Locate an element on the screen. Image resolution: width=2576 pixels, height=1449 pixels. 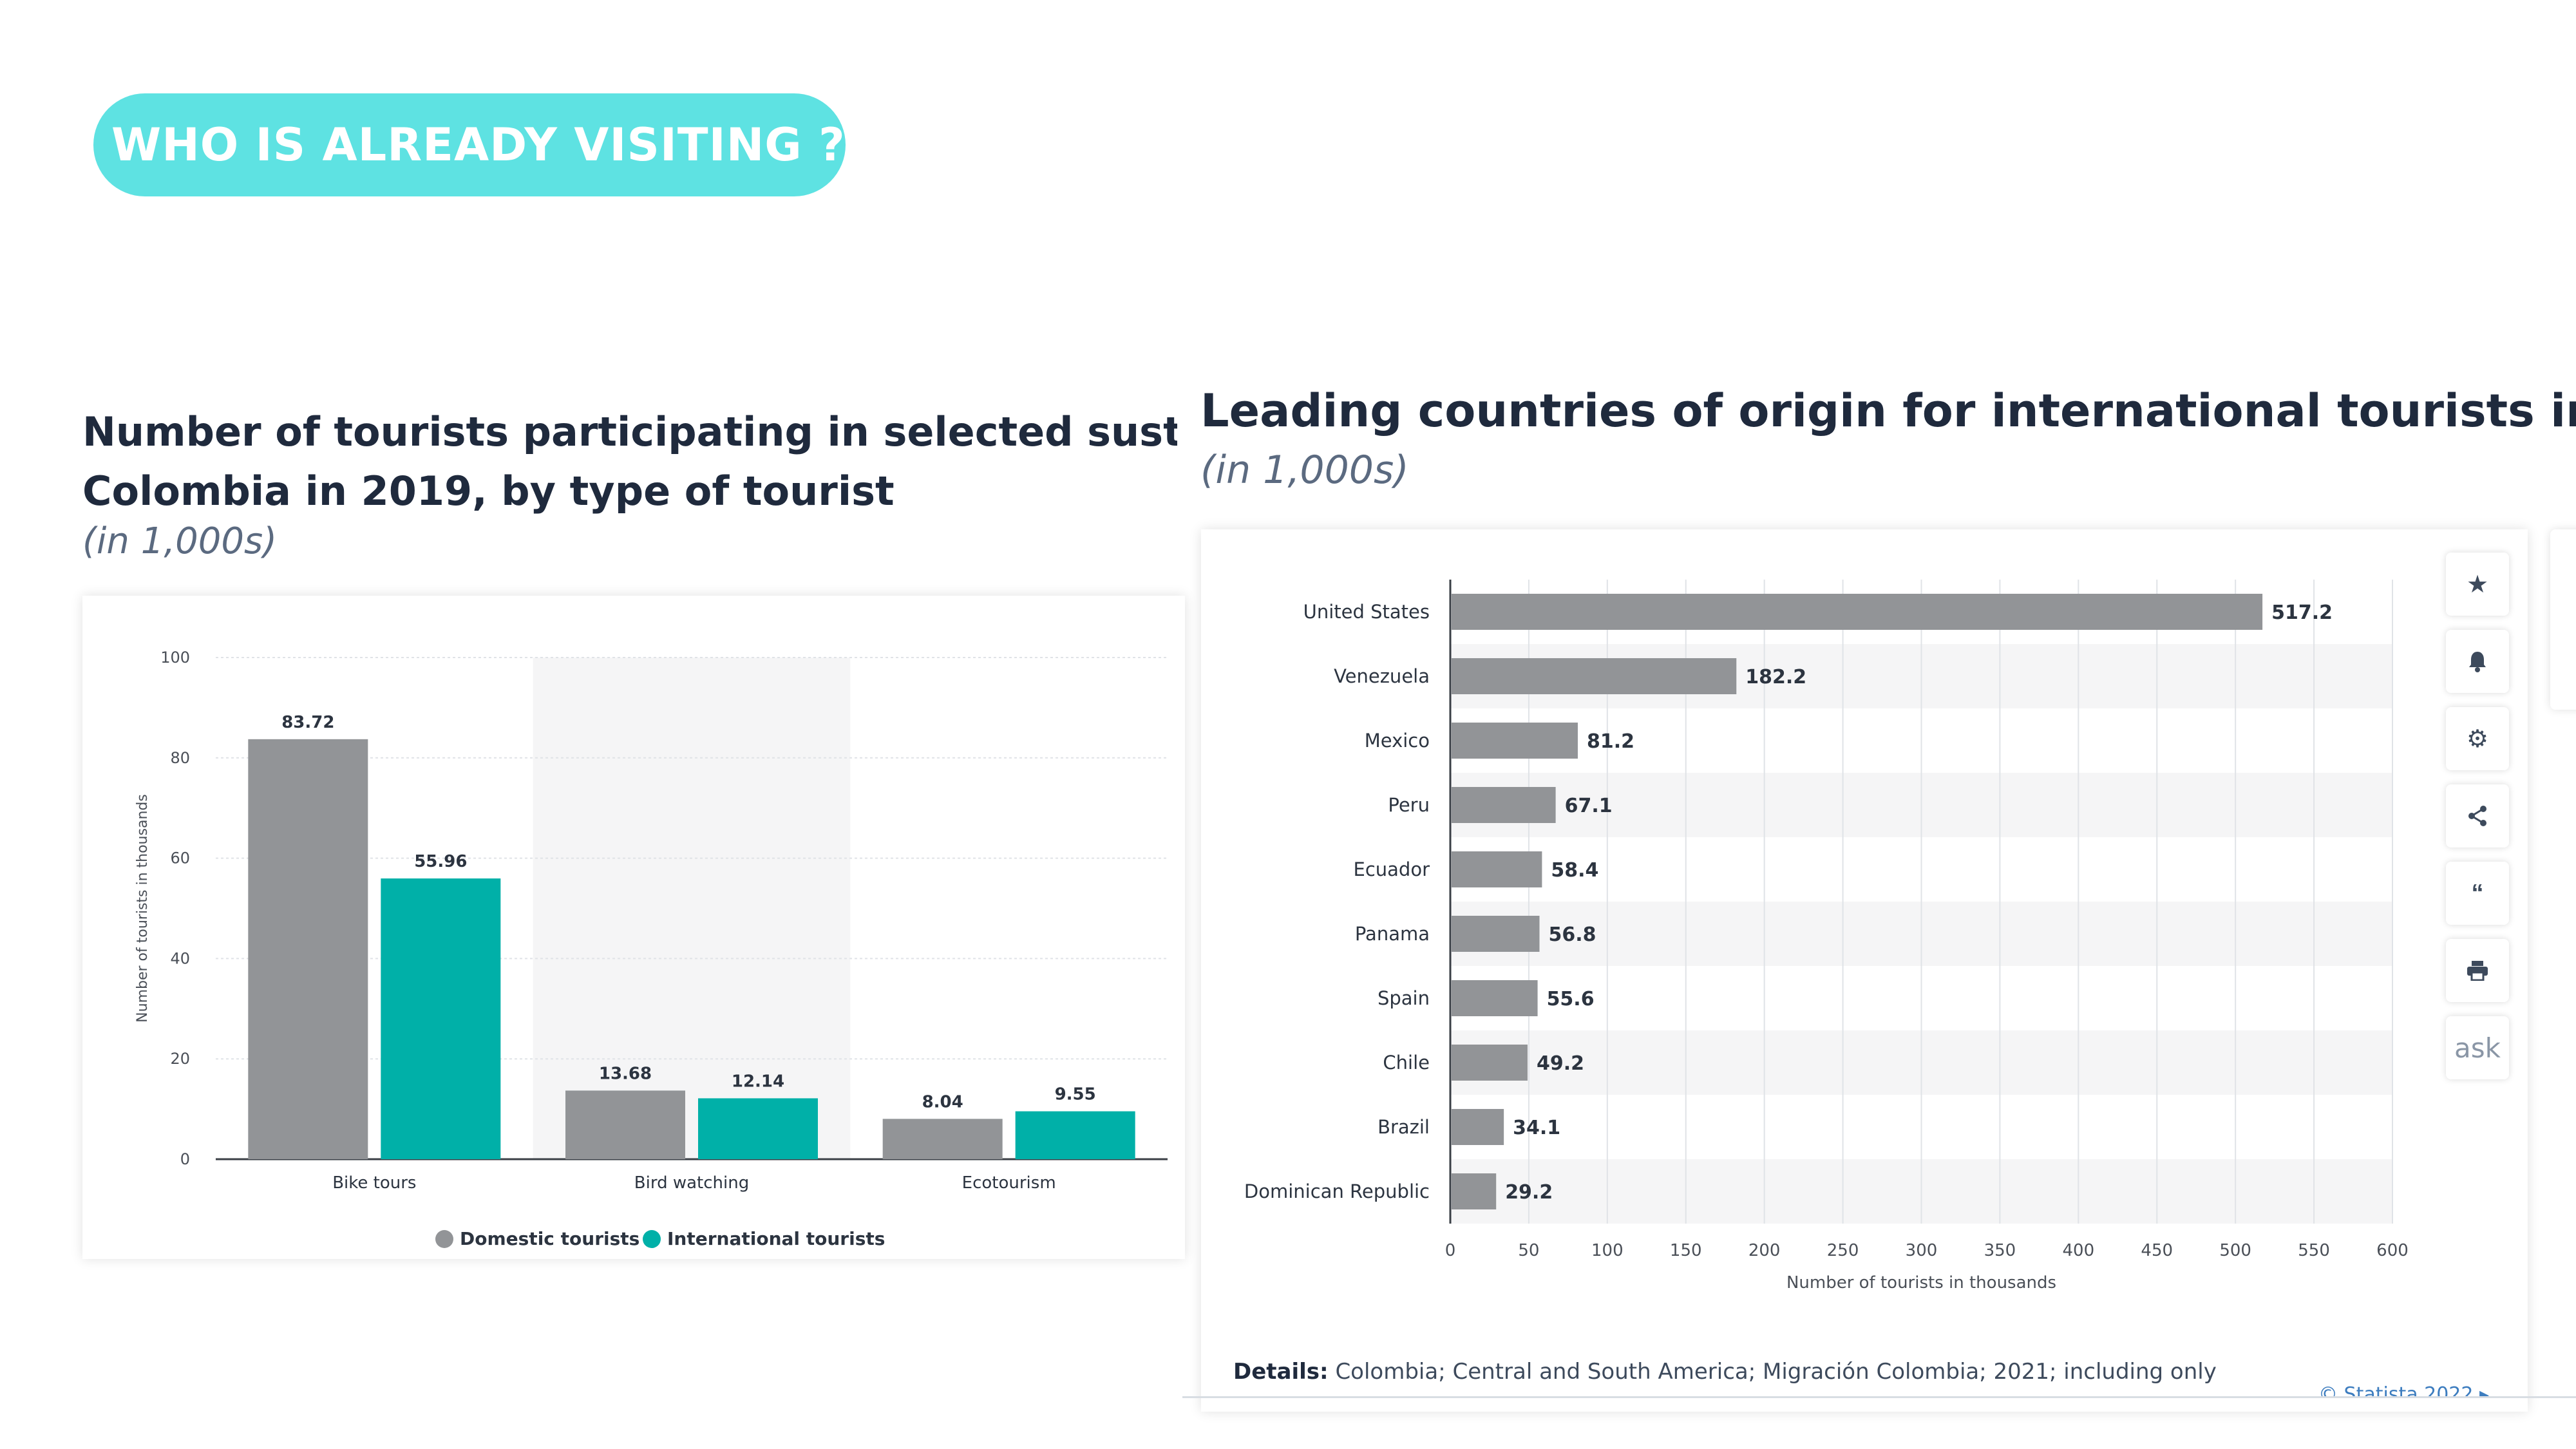
star-icon: ★ is located at coordinates (2477, 585).